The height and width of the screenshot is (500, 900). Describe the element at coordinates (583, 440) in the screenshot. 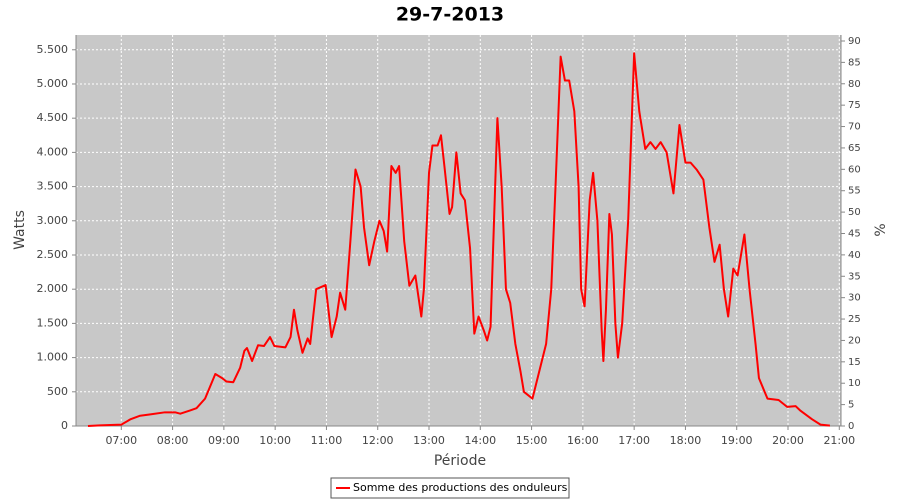

I see `x-tick-label: 16:00` at that location.